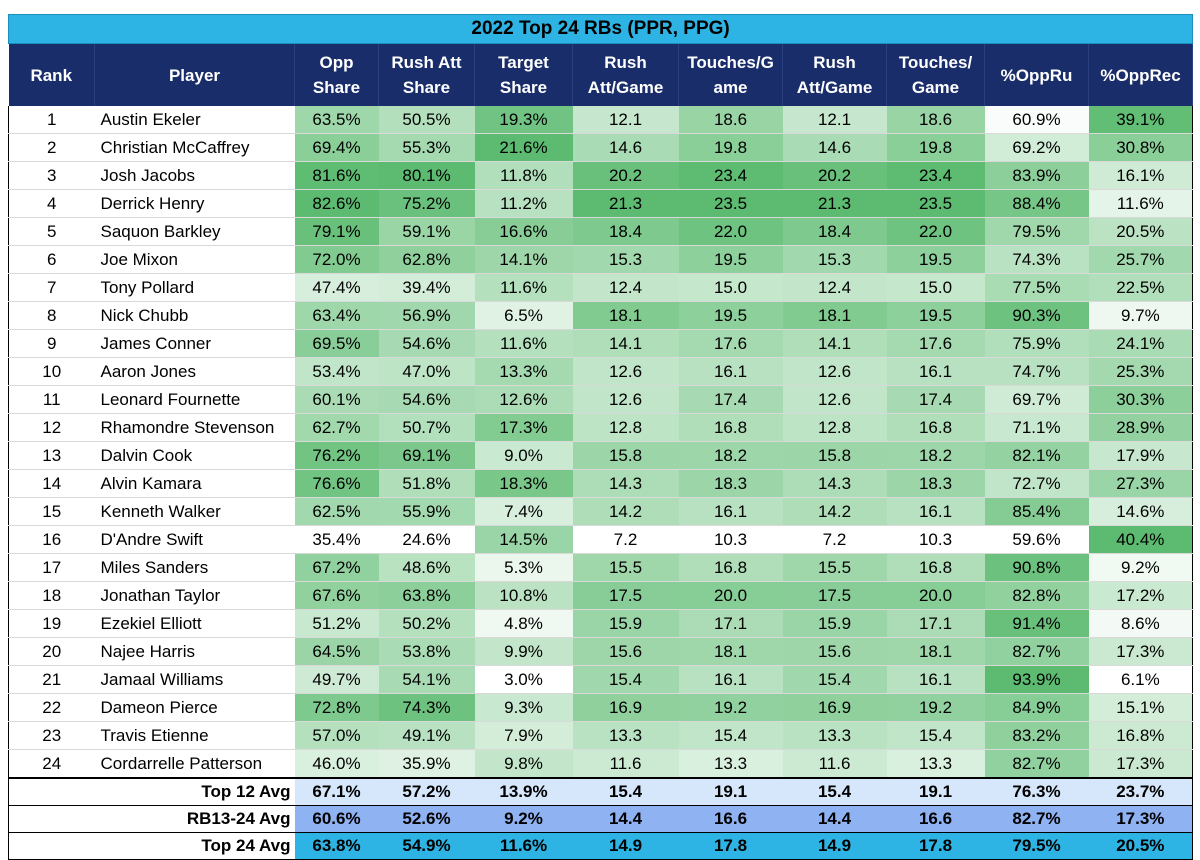  What do you see at coordinates (51, 764) in the screenshot?
I see `rank-cell: 24` at bounding box center [51, 764].